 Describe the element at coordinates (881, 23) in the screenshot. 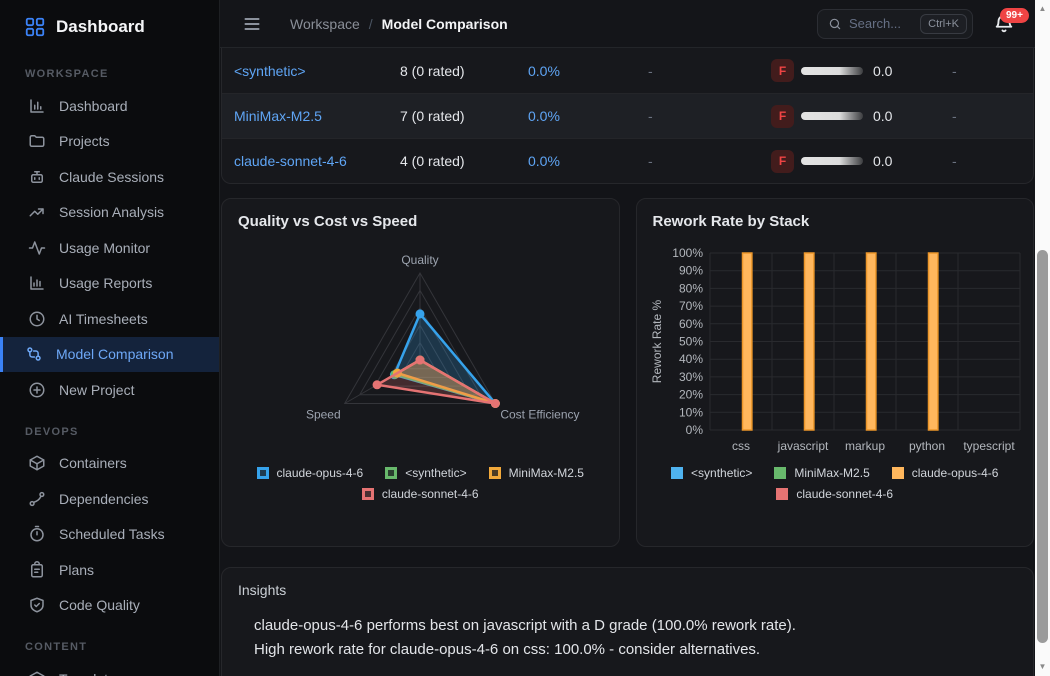

I see `search-input` at that location.